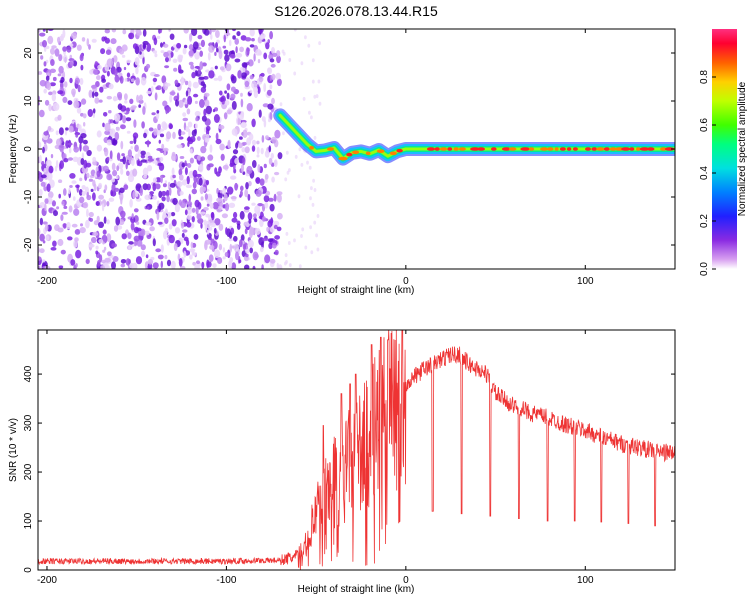 The image size is (750, 600). Describe the element at coordinates (724, 149) in the screenshot. I see `colorbar-bar` at that location.